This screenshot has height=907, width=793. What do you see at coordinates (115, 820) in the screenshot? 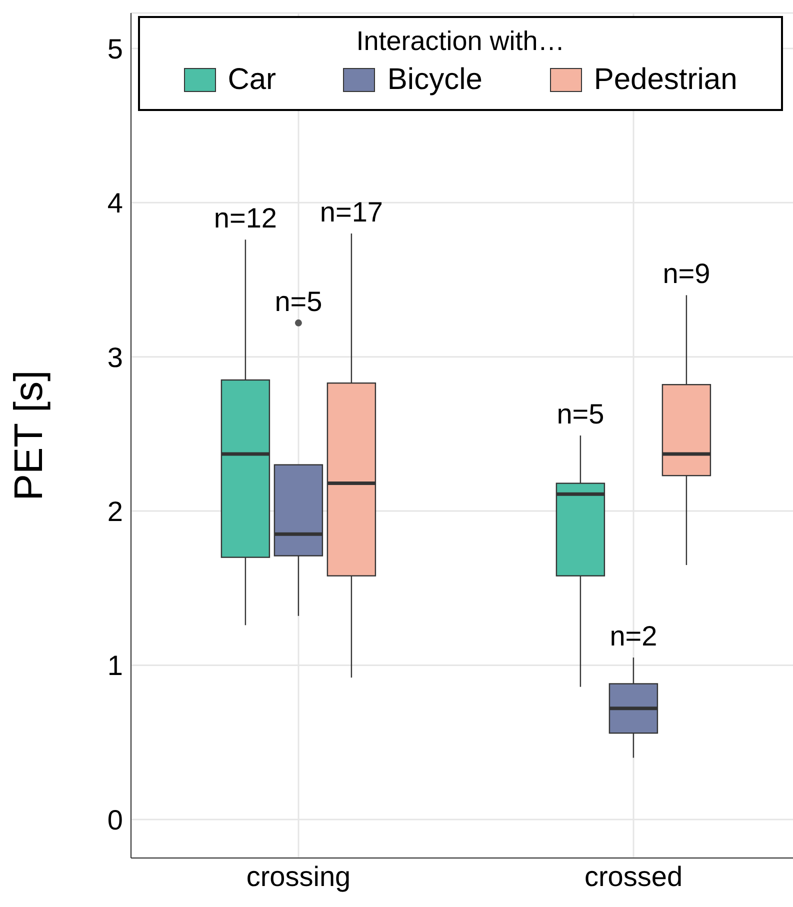
I see `y-tick-label: 0` at bounding box center [115, 820].